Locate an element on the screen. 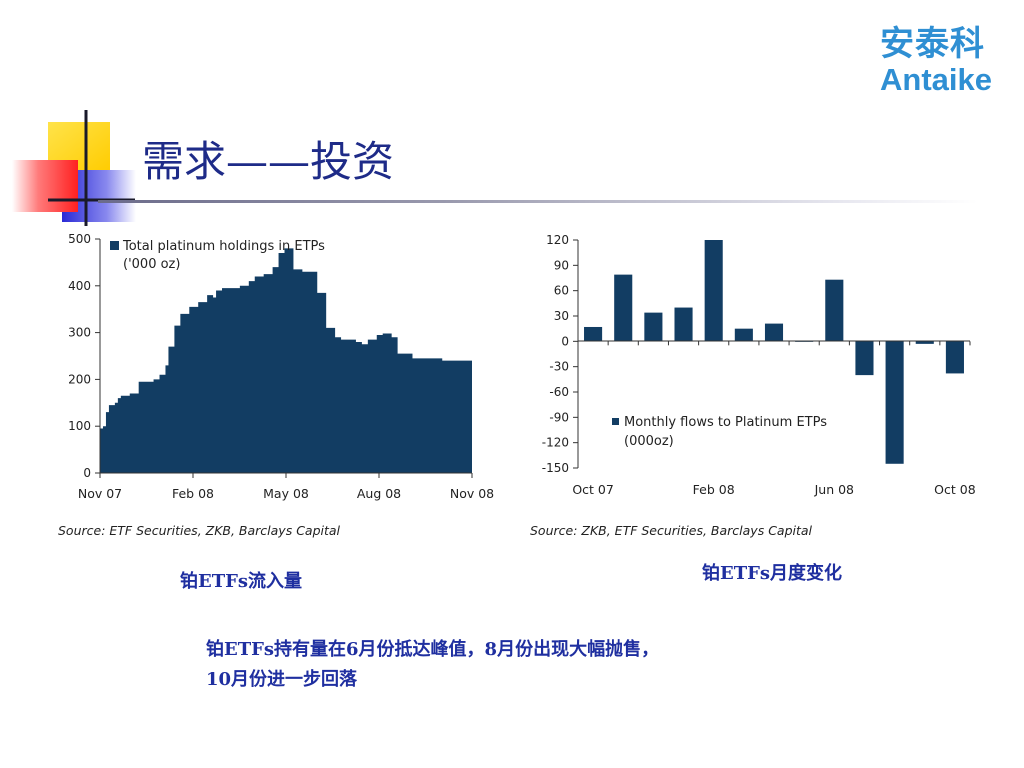 This screenshot has width=1024, height=768. title-decoration is located at coordinates (74, 168).